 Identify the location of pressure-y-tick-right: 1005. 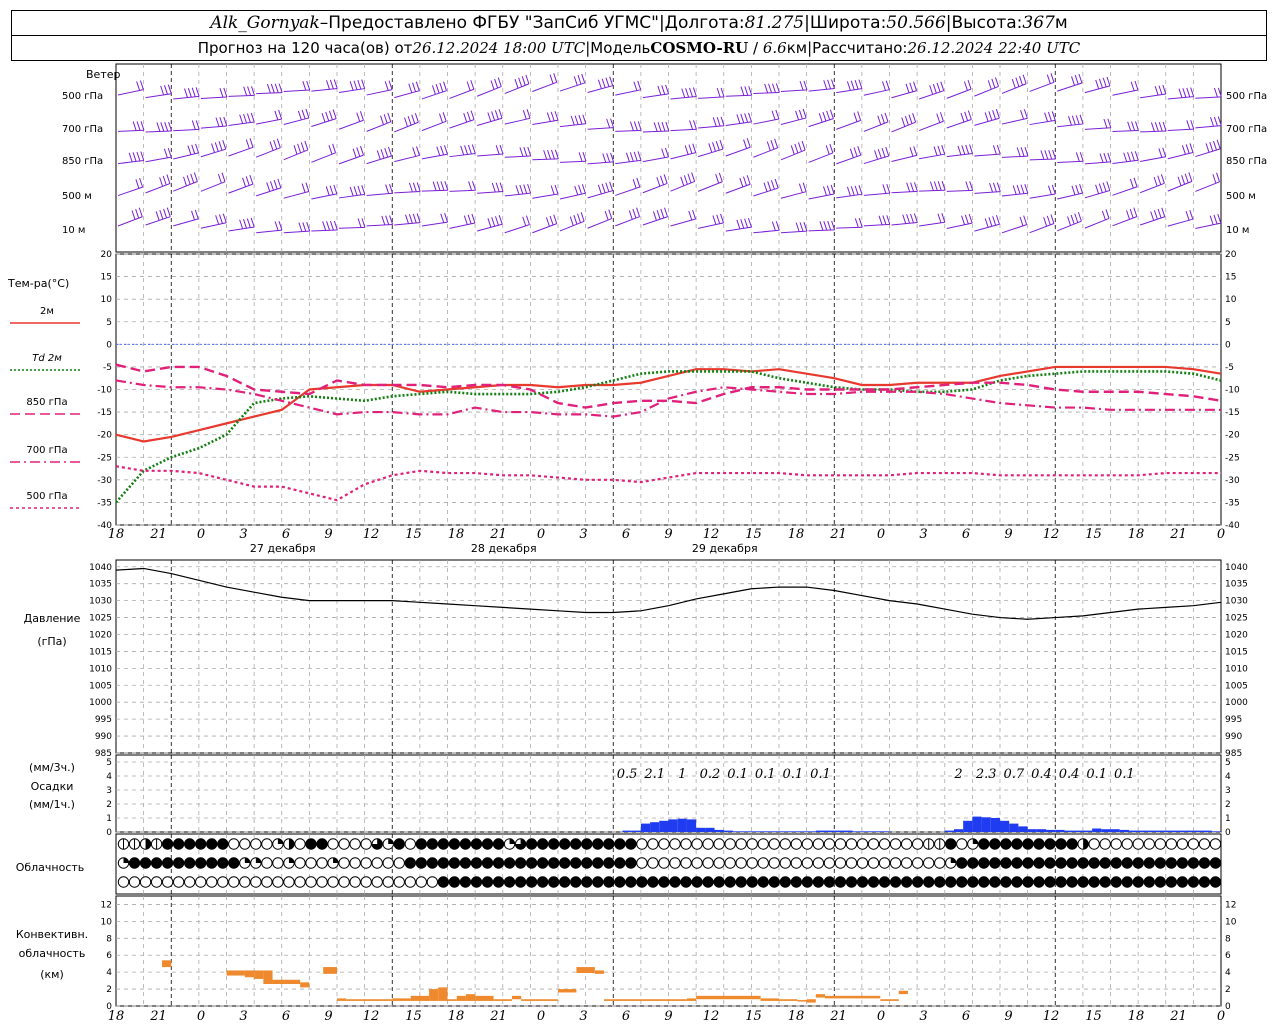
(1236, 686).